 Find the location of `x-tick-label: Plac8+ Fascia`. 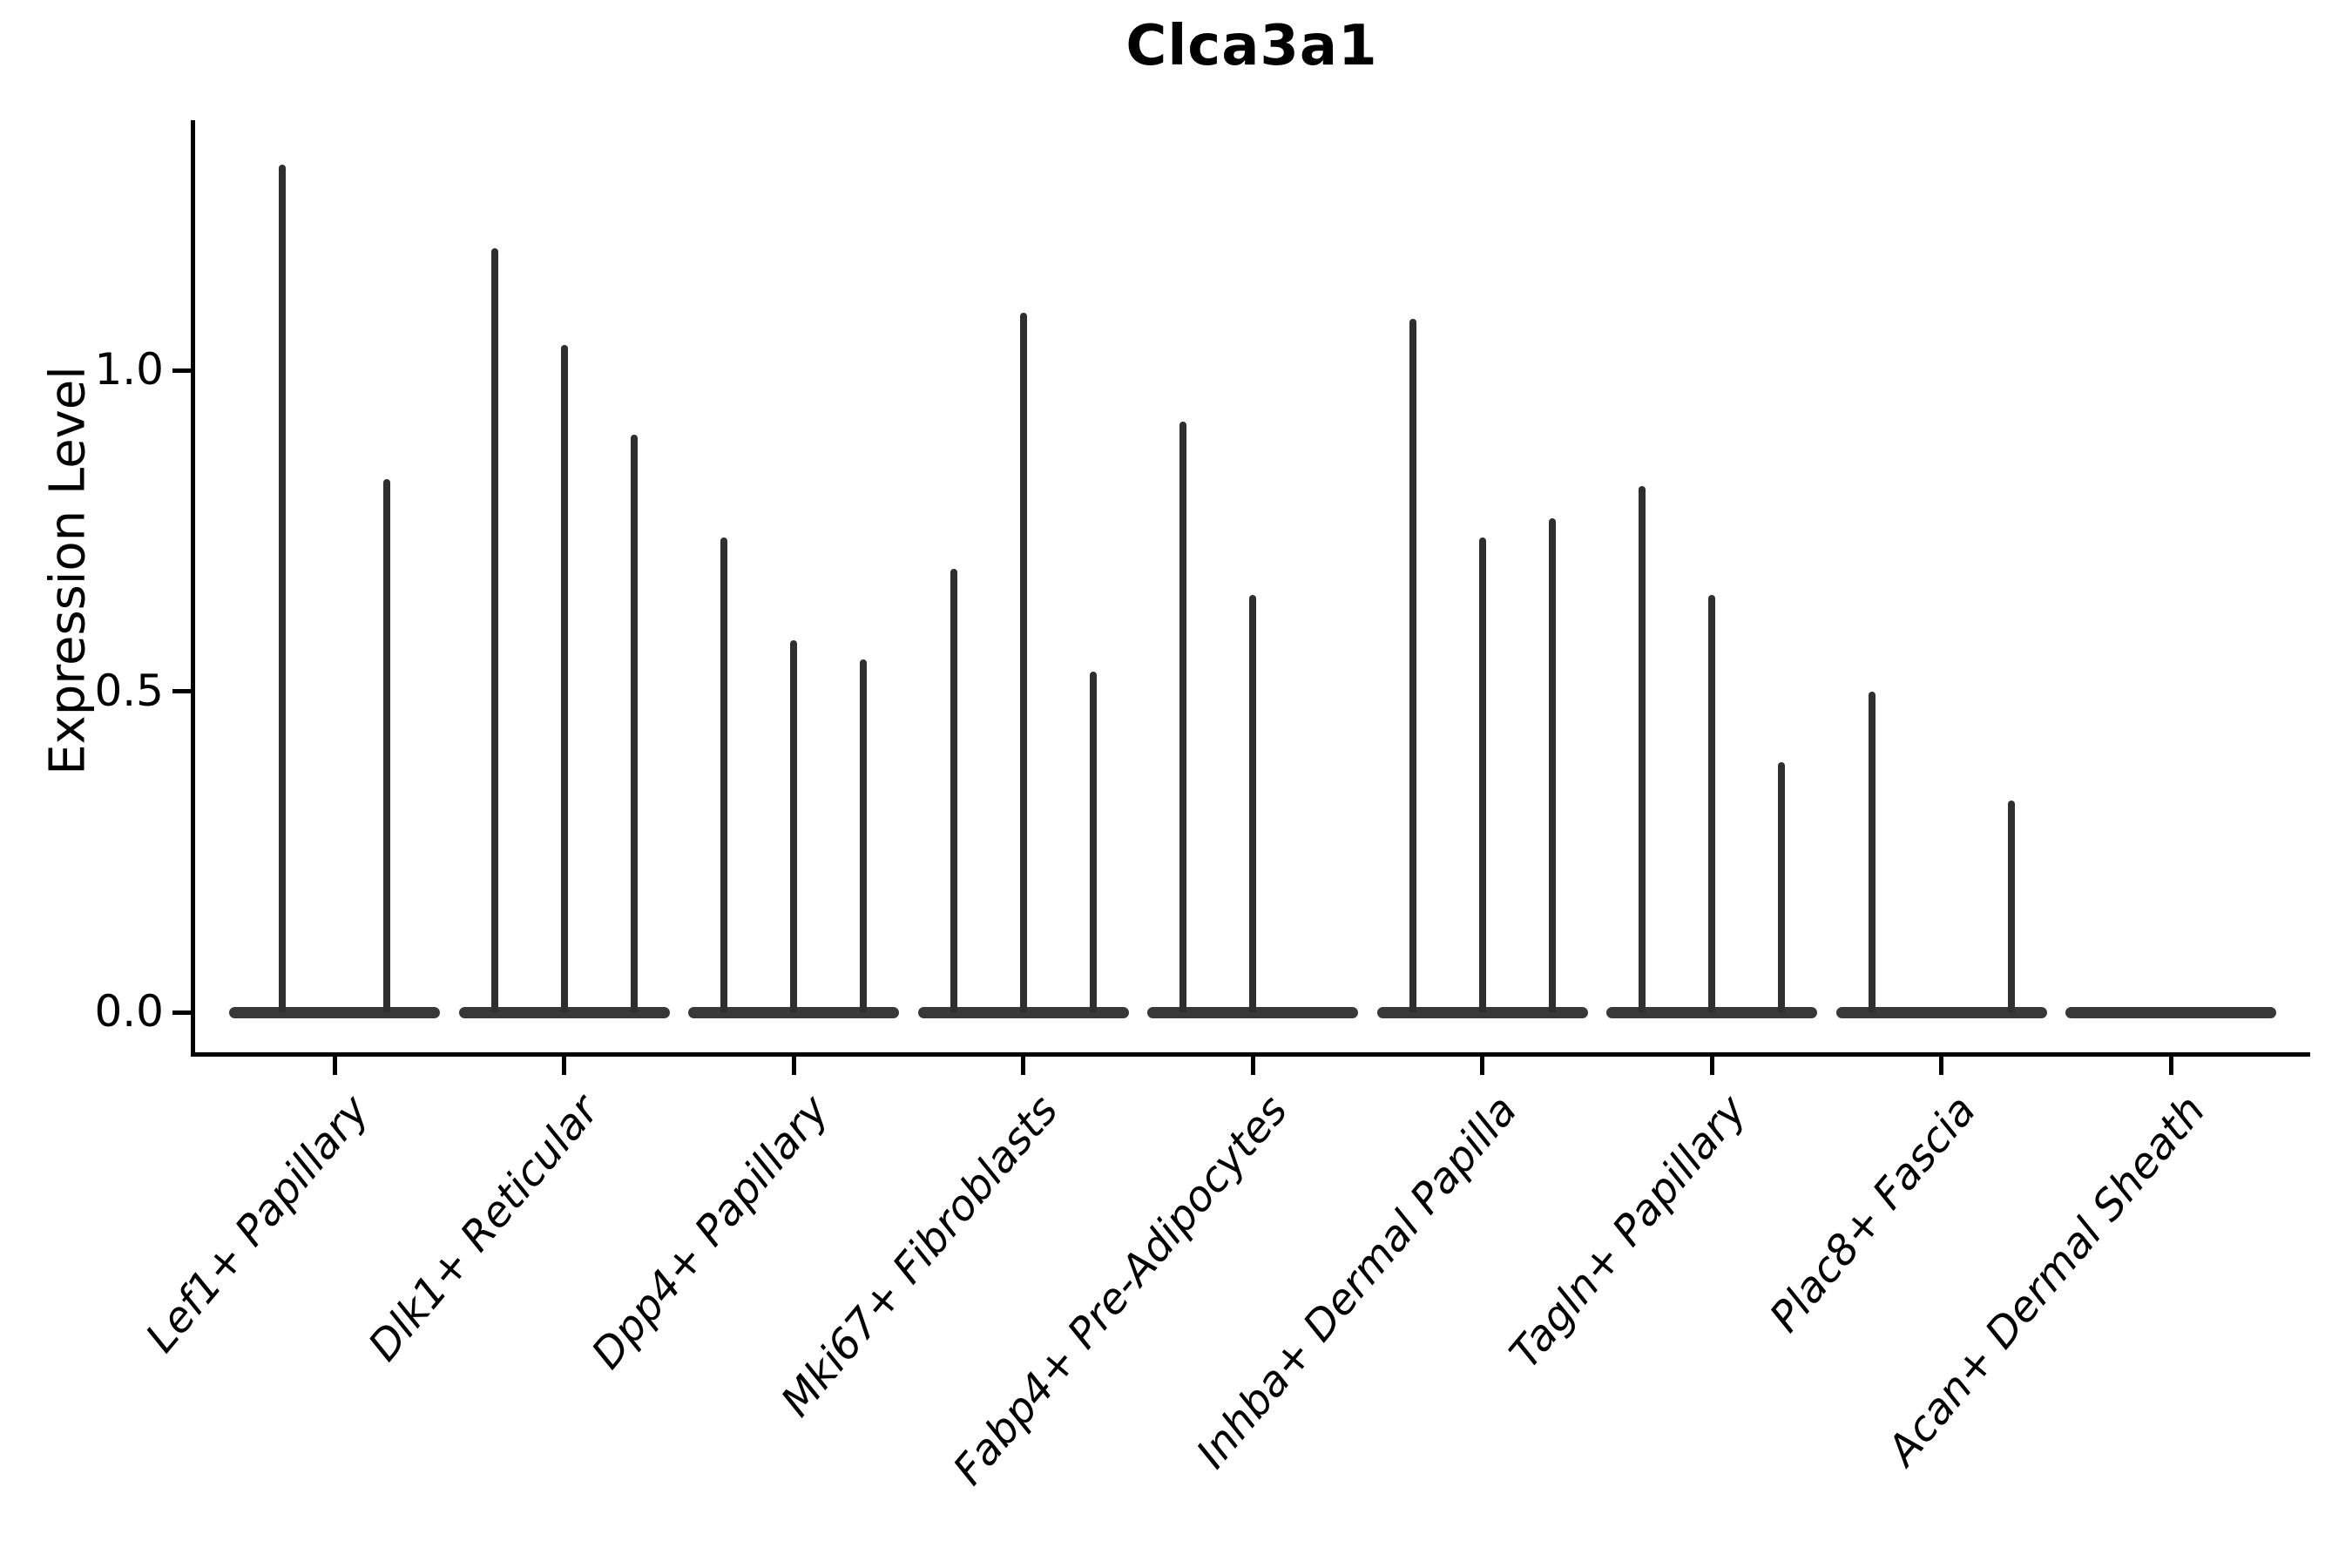

x-tick-label: Plac8+ Fascia is located at coordinates (1873, 1214).